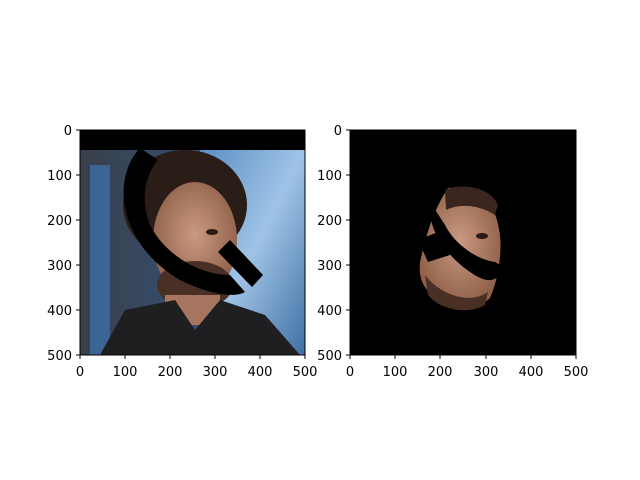 Image resolution: width=640 pixels, height=480 pixels. I want to click on yticks-left: 0 100 200 300 400 500, so click(63, 244).